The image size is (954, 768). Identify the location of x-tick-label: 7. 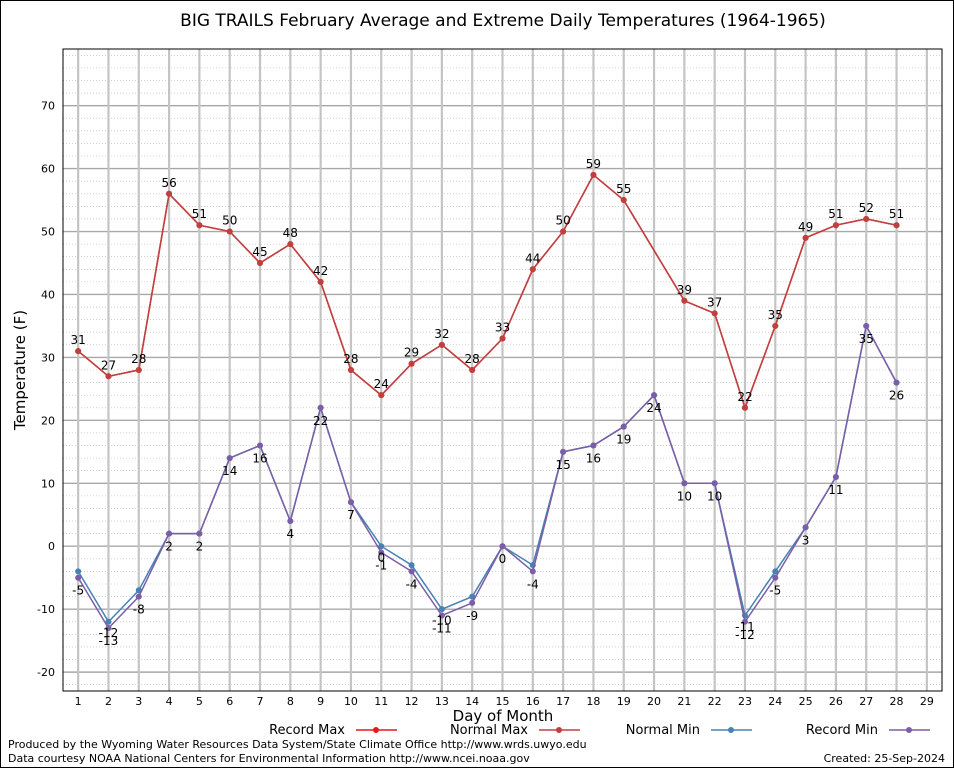
(260, 701).